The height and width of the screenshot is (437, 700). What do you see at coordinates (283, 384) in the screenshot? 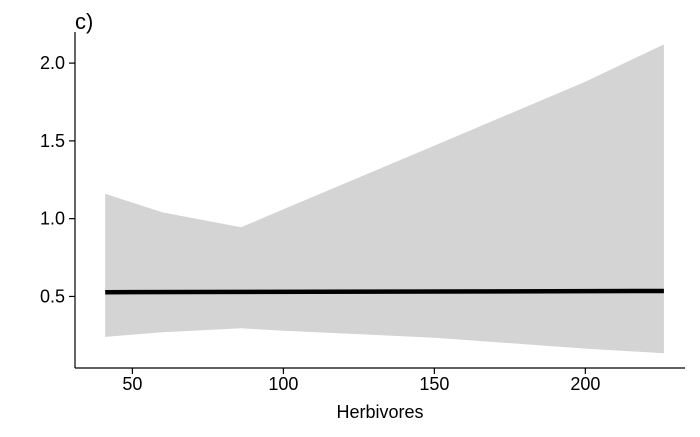
I see `x-tick-label: 100` at bounding box center [283, 384].